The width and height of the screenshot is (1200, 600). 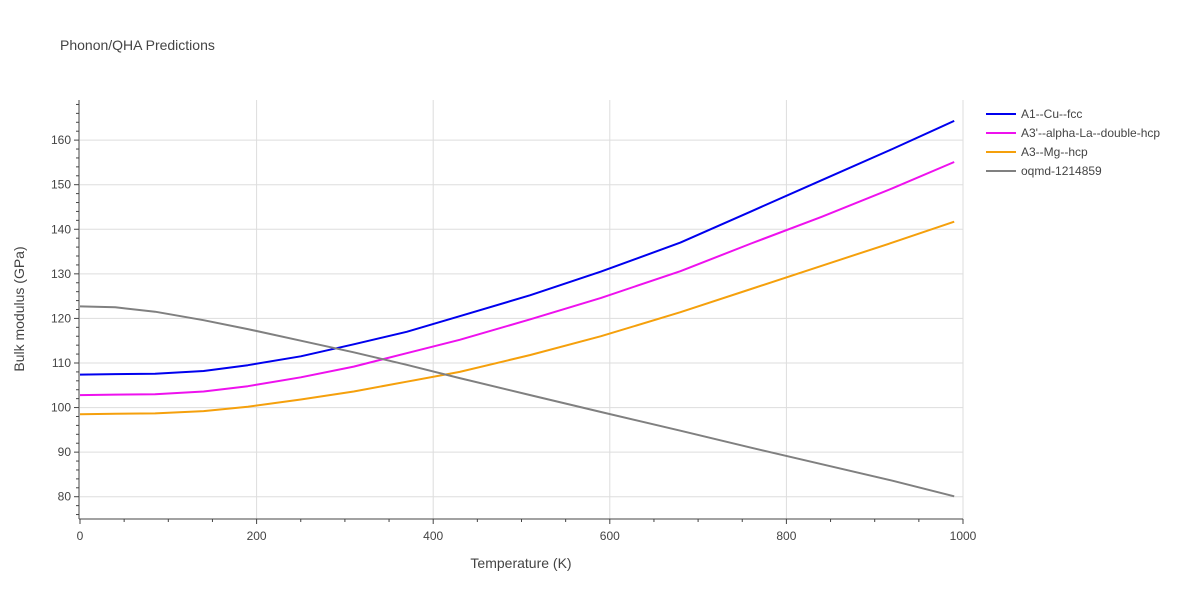 I want to click on y-tick-label: 120, so click(x=61, y=318).